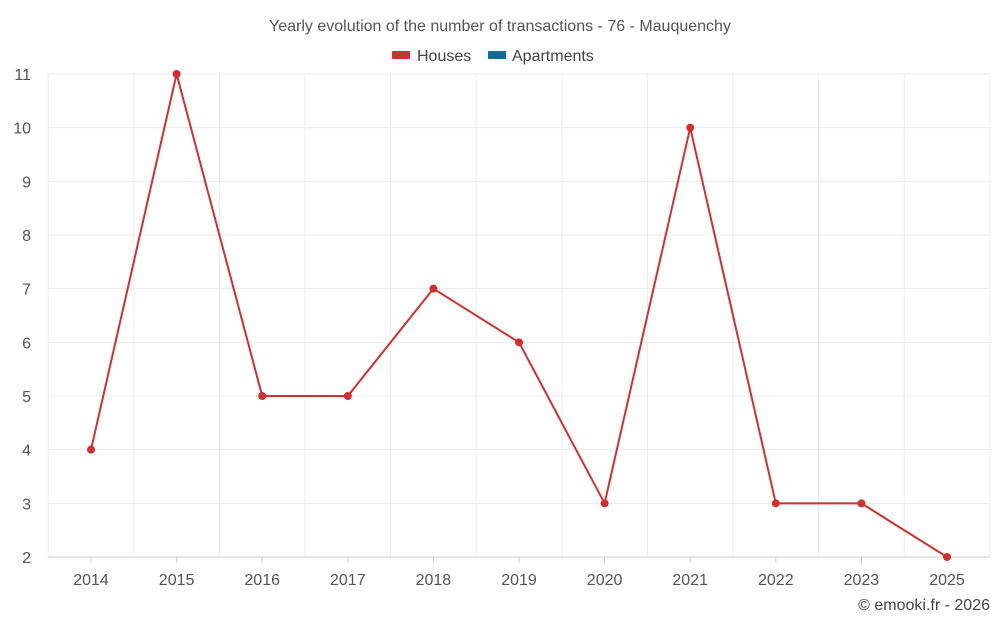 Image resolution: width=1000 pixels, height=625 pixels. I want to click on credit-text: © emooki.fr - 2026, so click(924, 605).